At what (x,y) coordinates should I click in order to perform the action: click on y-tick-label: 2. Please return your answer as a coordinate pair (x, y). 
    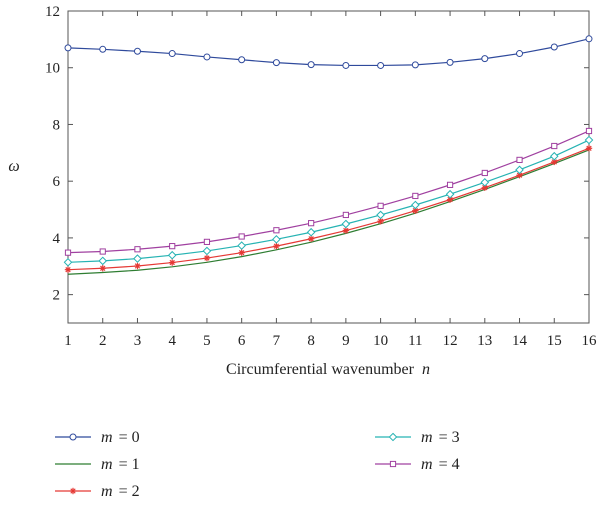
    Looking at the image, I should click on (57, 296).